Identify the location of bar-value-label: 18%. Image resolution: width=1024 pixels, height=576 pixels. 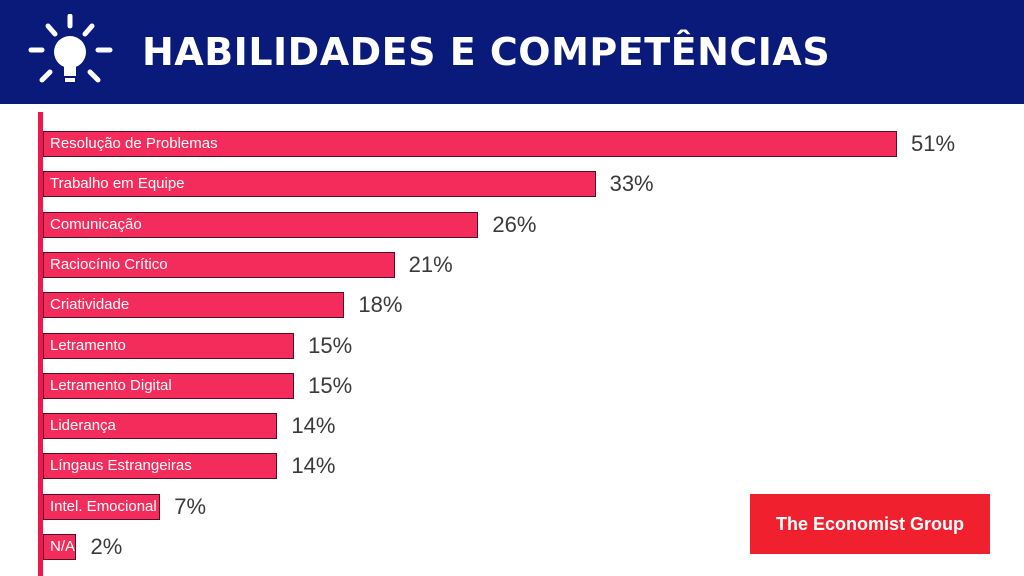
(380, 305).